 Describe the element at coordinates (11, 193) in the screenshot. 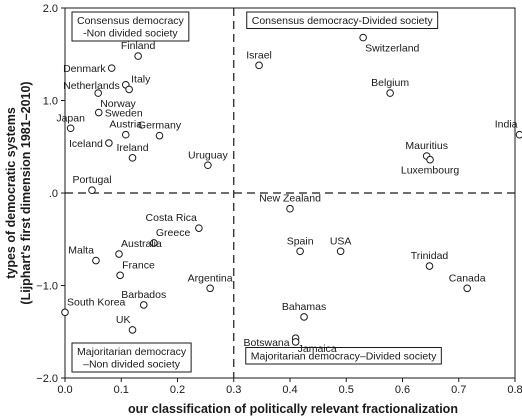

I see `y-axis-title-line1: types of democratic systems` at that location.